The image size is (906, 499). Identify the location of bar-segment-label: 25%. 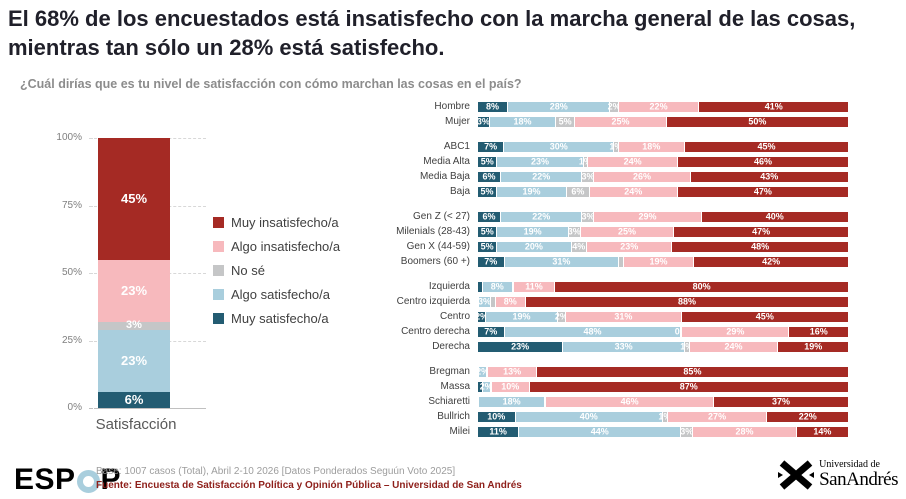
(627, 231).